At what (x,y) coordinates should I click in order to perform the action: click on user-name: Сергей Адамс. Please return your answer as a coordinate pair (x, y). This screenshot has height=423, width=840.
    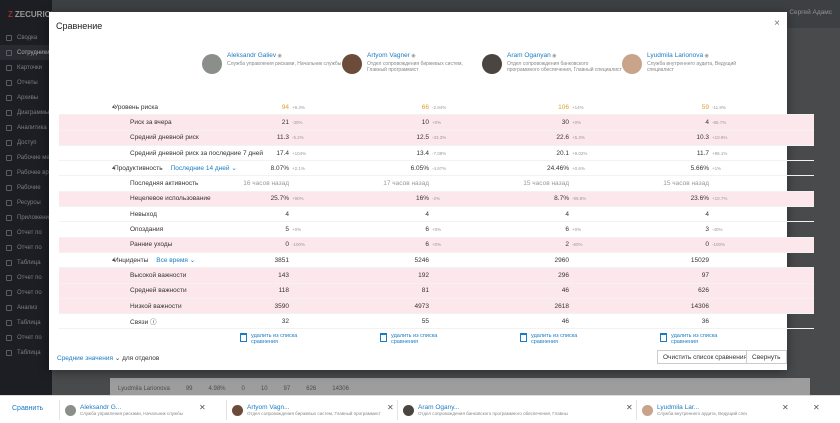
    Looking at the image, I should click on (810, 12).